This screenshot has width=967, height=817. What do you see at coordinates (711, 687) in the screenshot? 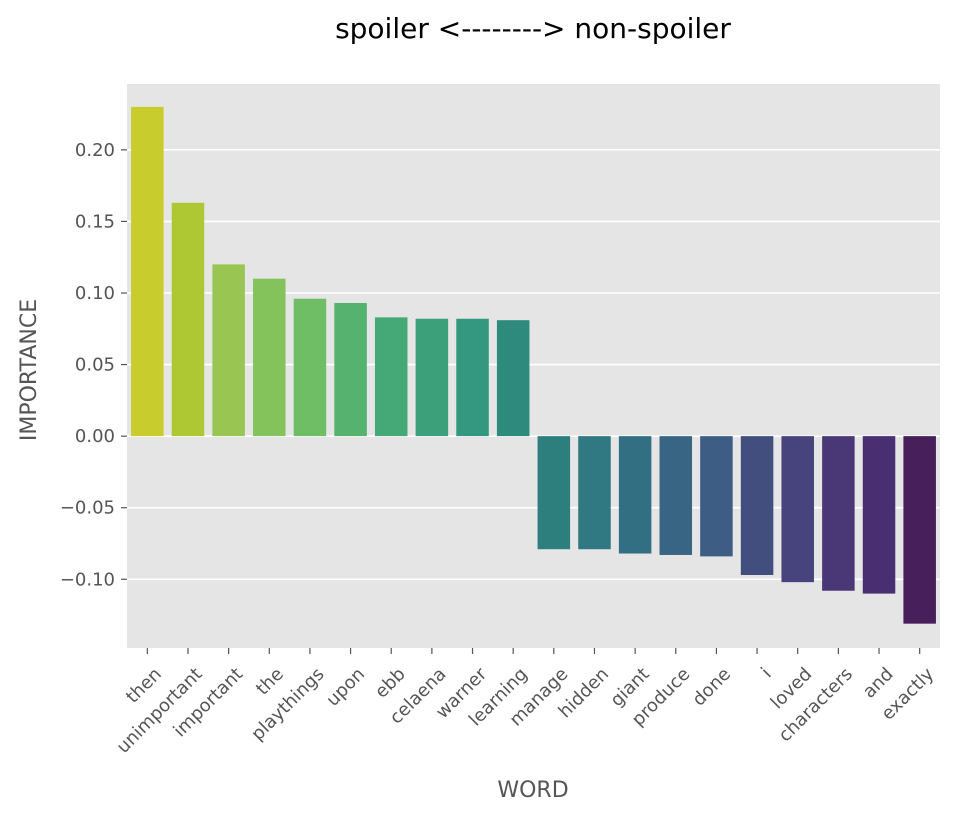
I see `x-tick-label-done: done` at bounding box center [711, 687].